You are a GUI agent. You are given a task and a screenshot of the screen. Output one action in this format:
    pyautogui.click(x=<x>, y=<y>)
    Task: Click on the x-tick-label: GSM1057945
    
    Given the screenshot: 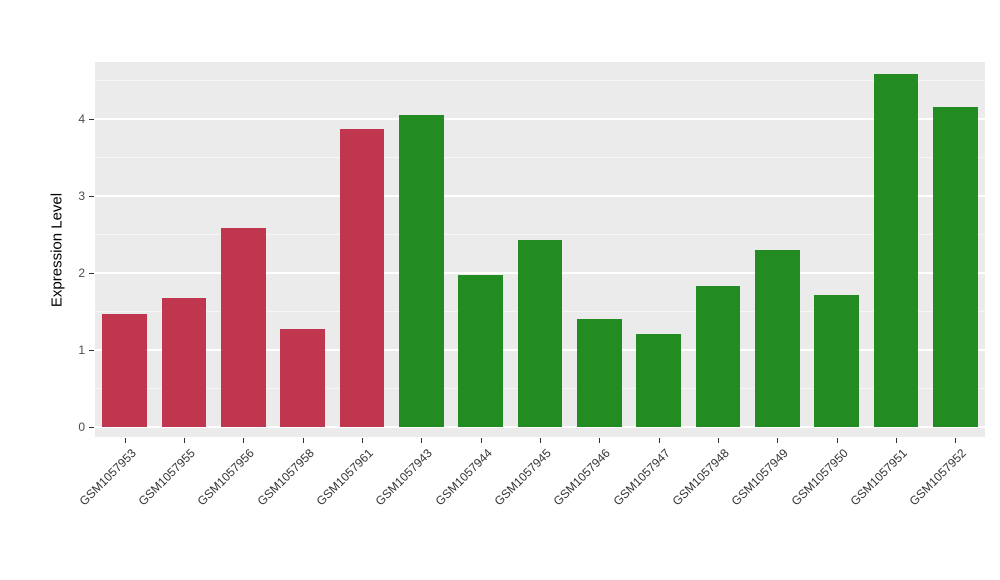 What is the action you would take?
    pyautogui.click(x=522, y=477)
    